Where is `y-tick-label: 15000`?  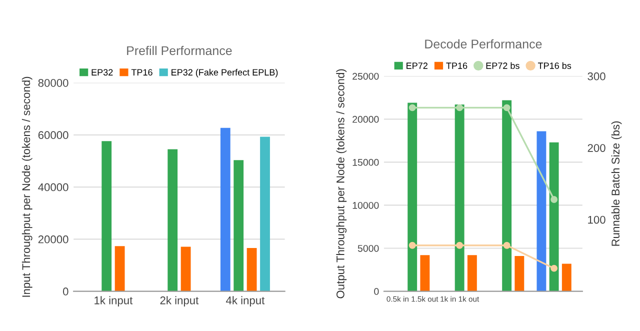
y-tick-label: 15000 is located at coordinates (365, 162).